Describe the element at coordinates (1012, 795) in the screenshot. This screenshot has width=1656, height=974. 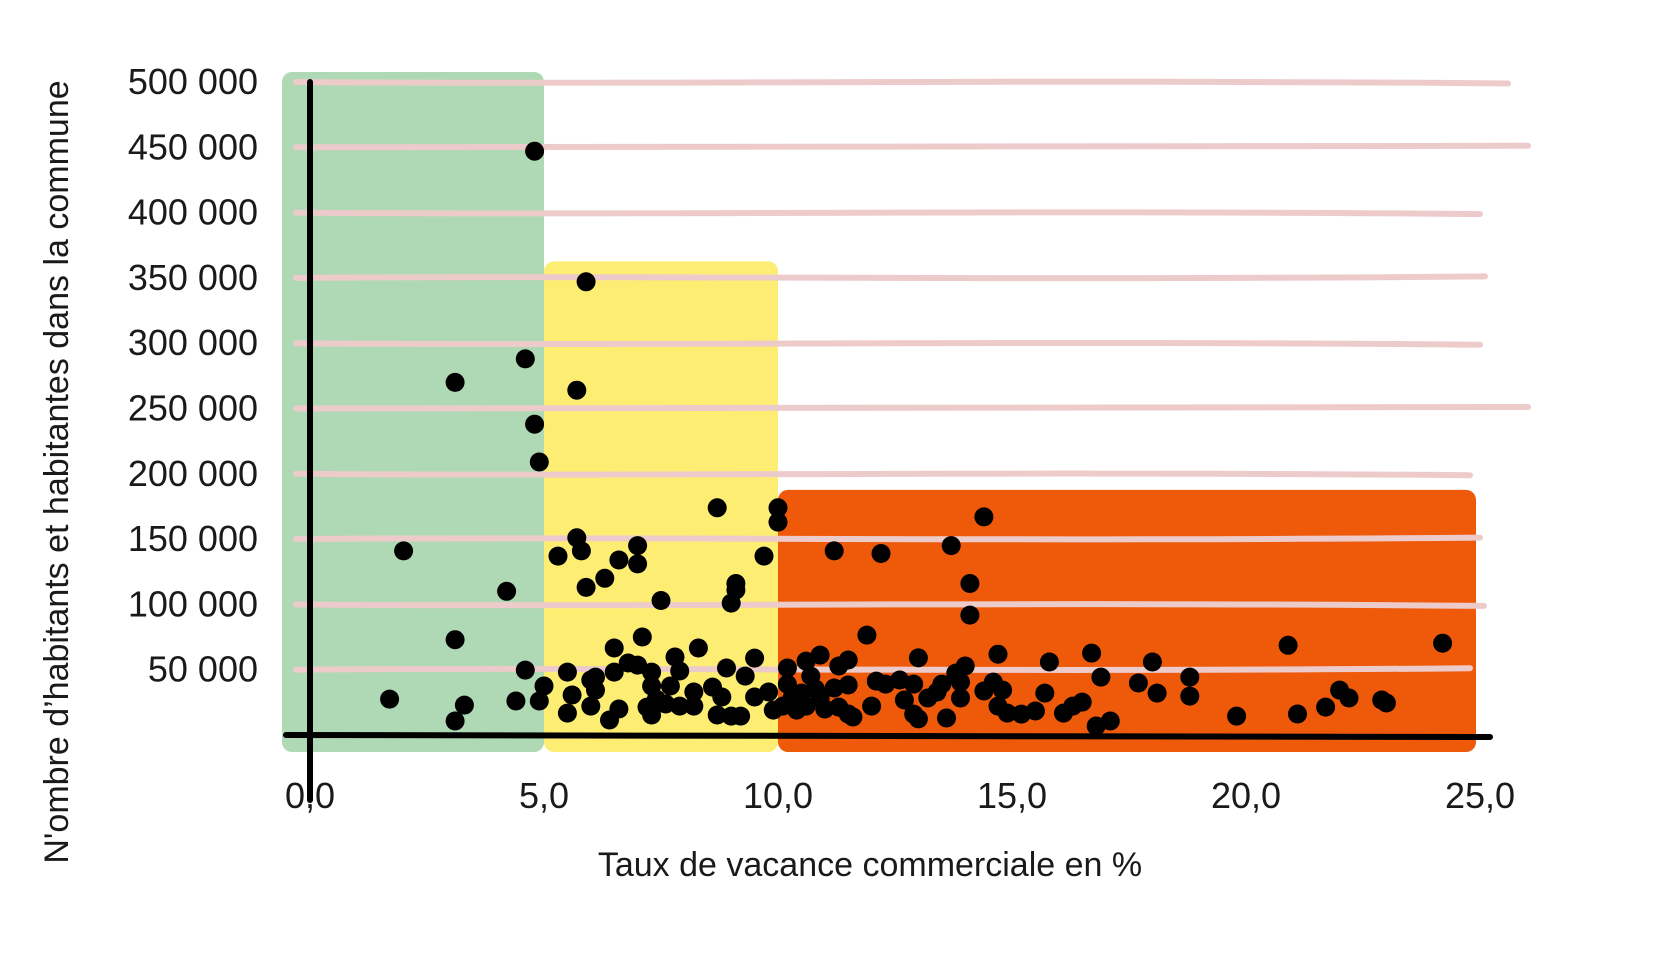
I see `x-tick-label: 15,0` at that location.